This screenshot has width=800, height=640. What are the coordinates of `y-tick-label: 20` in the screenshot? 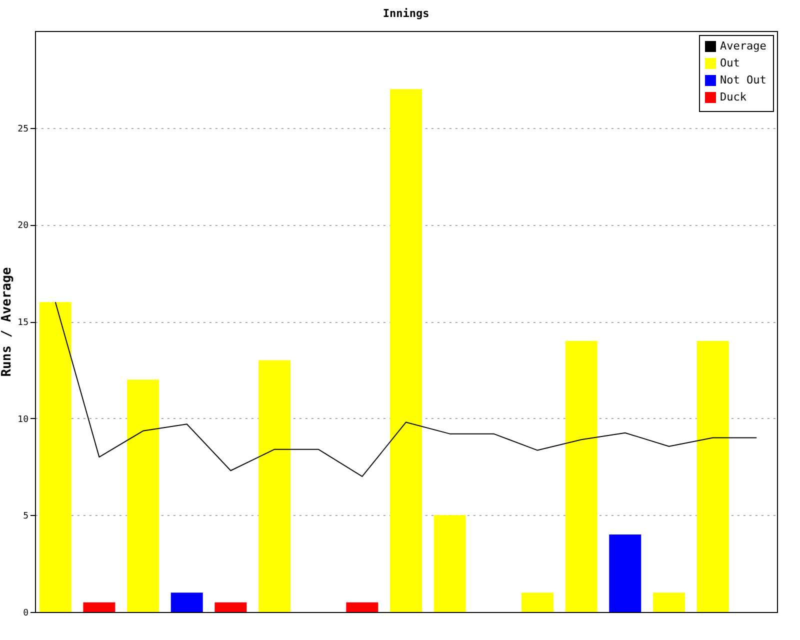 It's located at (23, 226).